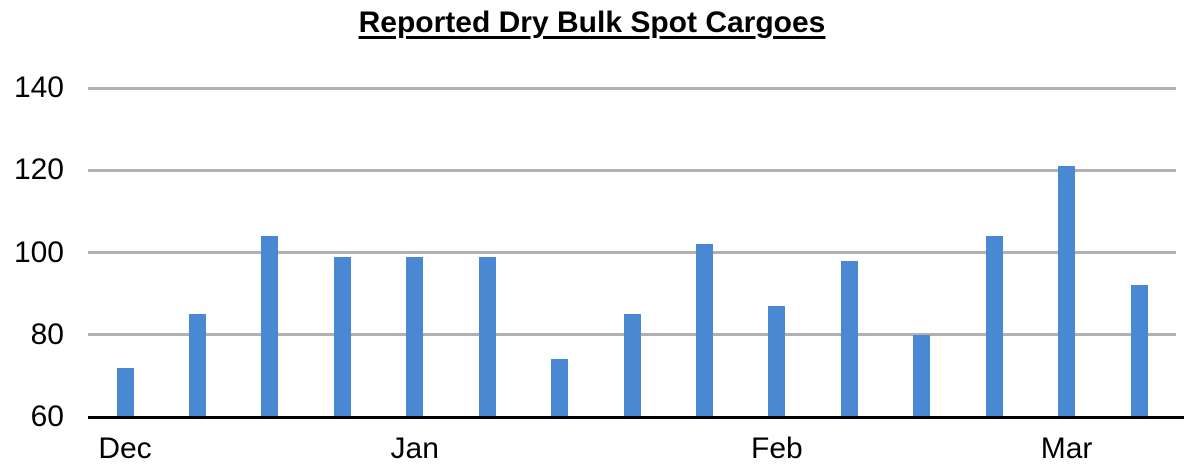 Image resolution: width=1184 pixels, height=475 pixels. I want to click on y-tick-label-60: 60, so click(47, 416).